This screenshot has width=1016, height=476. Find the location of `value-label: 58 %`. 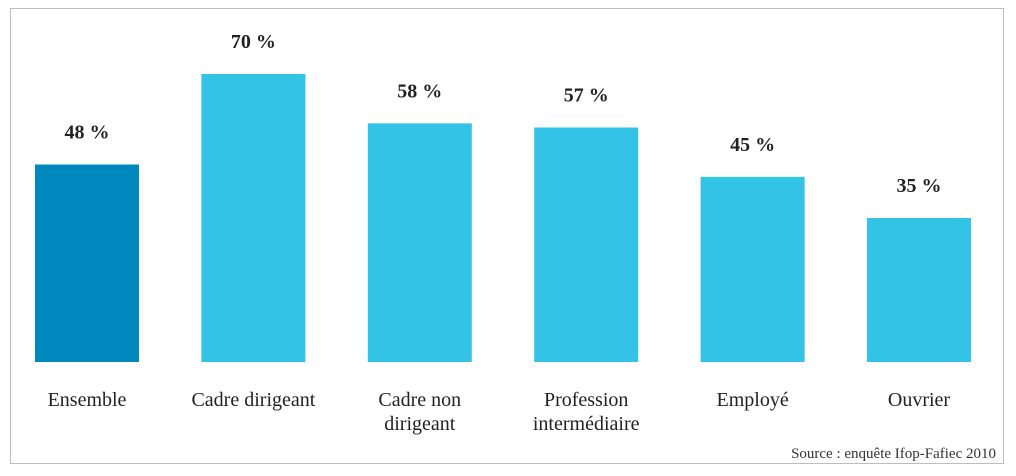

value-label: 58 % is located at coordinates (419, 91).